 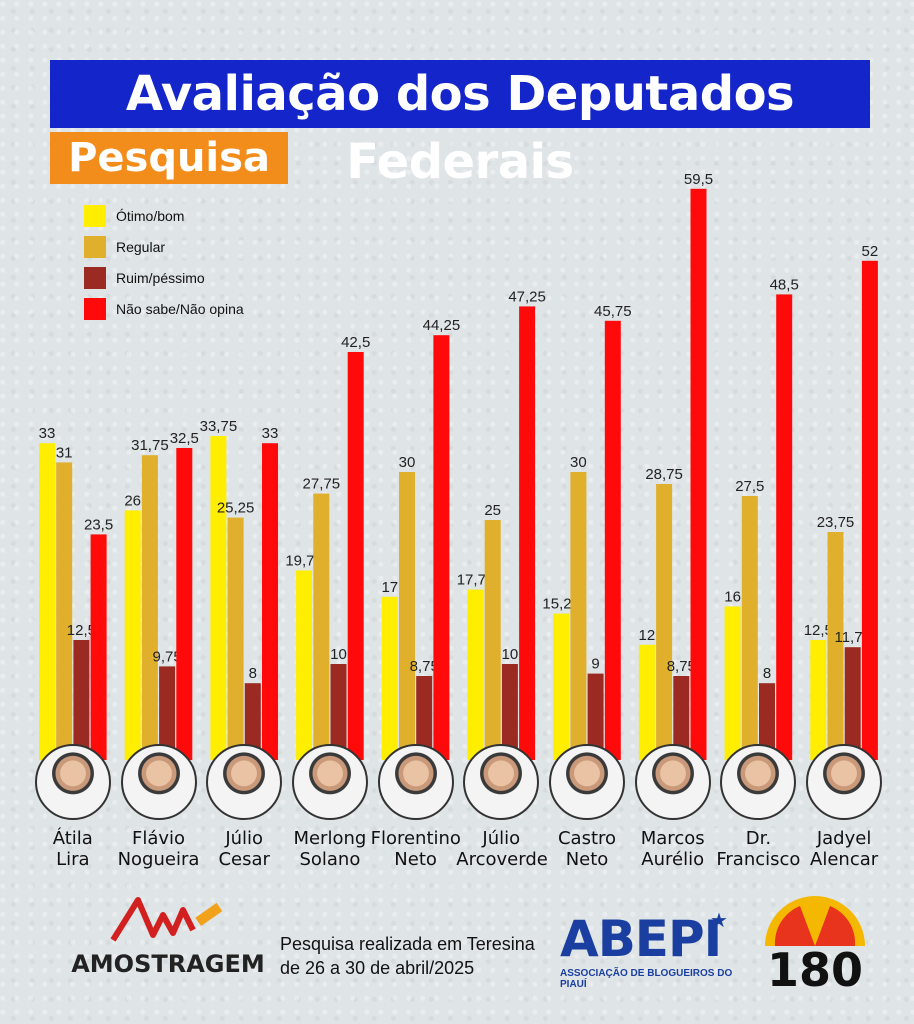 What do you see at coordinates (424, 666) in the screenshot?
I see `data-label: 8,75` at bounding box center [424, 666].